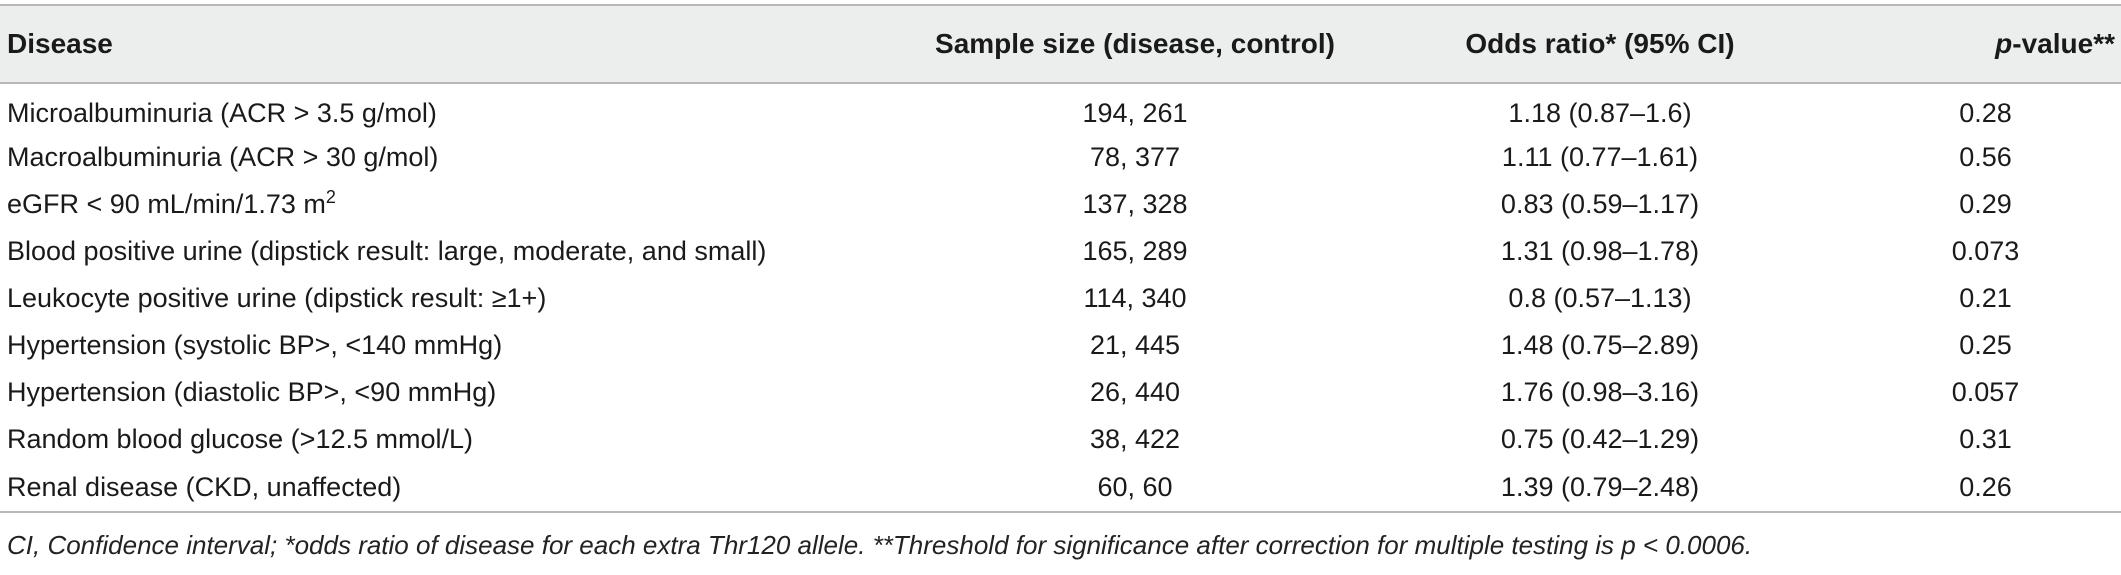 The width and height of the screenshot is (2121, 575). I want to click on cell-odds-ratio: 1.48 (0.75–2.89), so click(1600, 345).